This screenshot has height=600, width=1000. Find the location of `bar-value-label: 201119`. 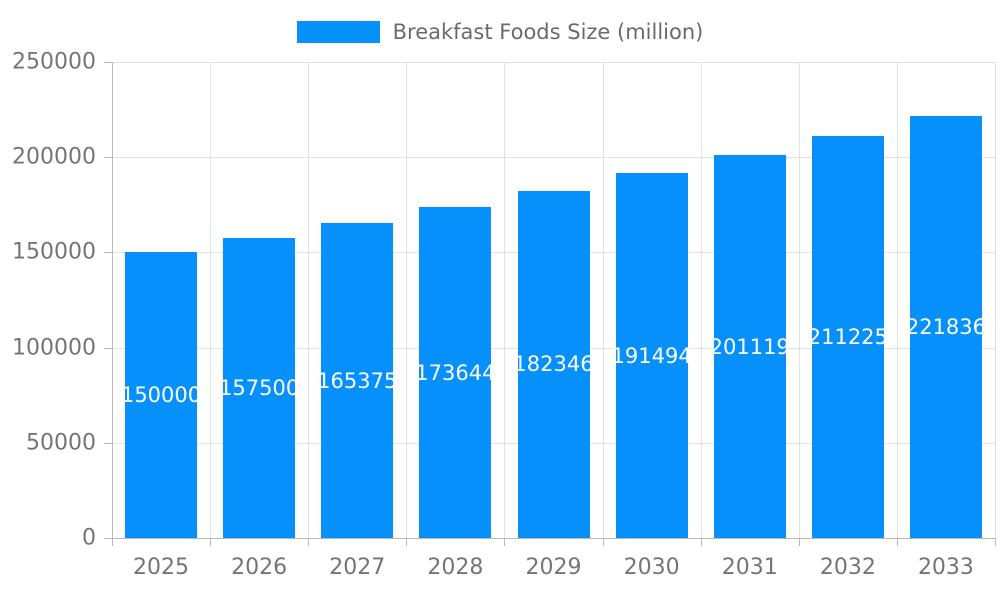

bar-value-label: 201119 is located at coordinates (749, 346).